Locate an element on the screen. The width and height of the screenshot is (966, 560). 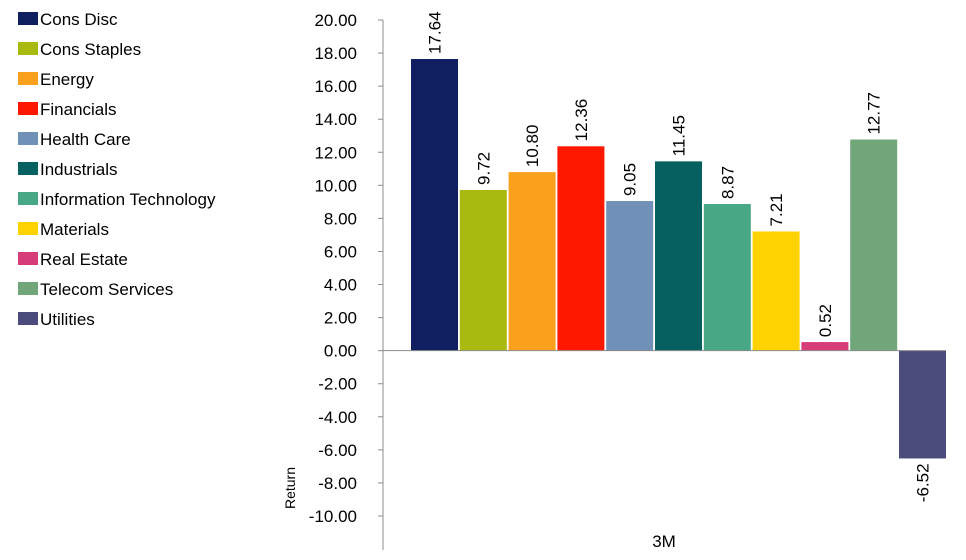
data-label: 9.72 is located at coordinates (483, 168).